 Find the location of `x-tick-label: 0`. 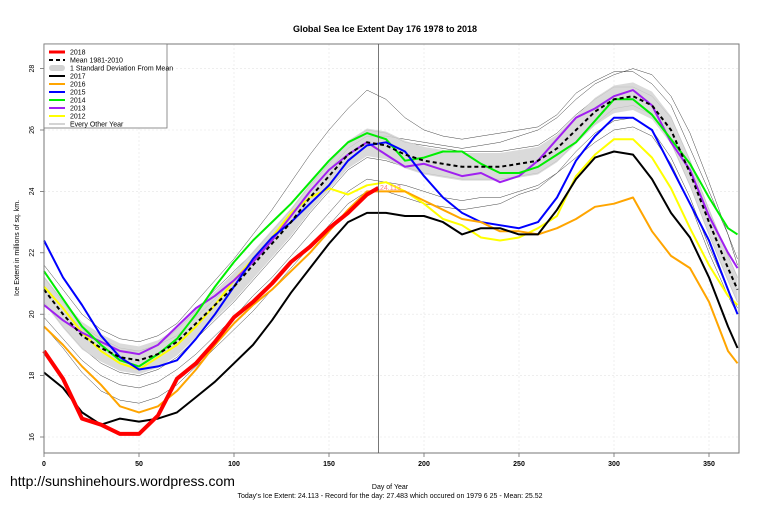

x-tick-label: 0 is located at coordinates (44, 464).